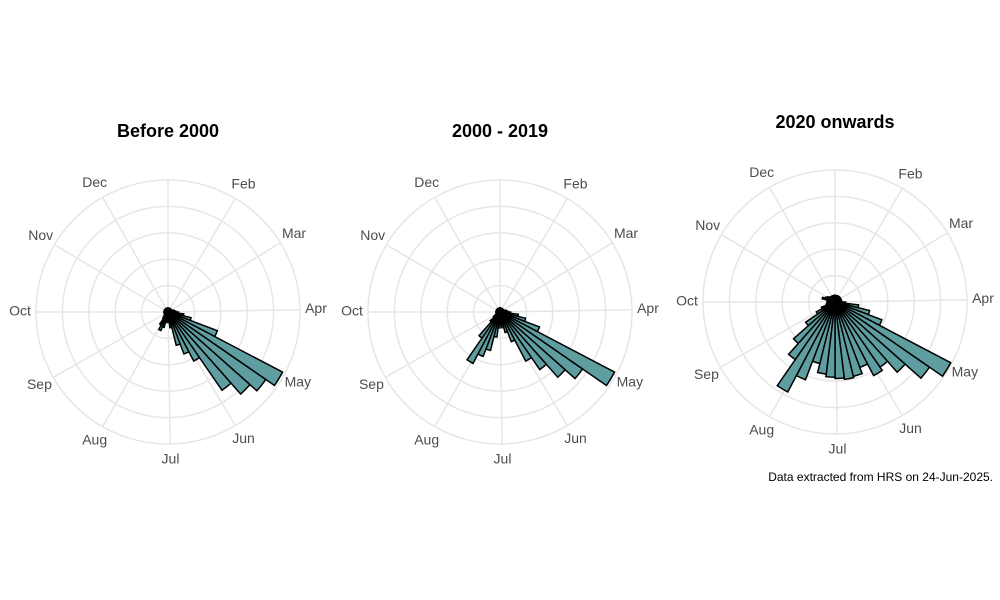  What do you see at coordinates (500, 131) in the screenshot?
I see `chart-title: 2000 - 2019` at bounding box center [500, 131].